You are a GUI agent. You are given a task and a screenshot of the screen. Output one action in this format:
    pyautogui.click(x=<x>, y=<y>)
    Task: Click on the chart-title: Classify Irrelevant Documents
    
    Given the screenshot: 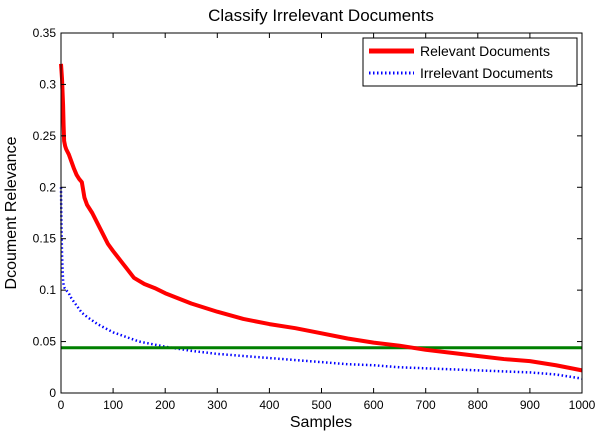 What is the action you would take?
    pyautogui.click(x=321, y=15)
    